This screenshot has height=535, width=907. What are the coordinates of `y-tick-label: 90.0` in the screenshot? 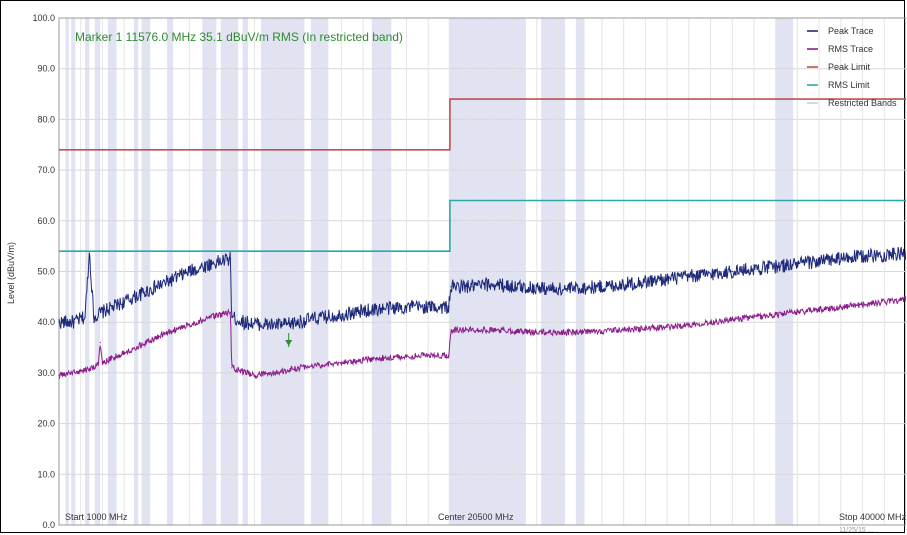 It's located at (46, 69).